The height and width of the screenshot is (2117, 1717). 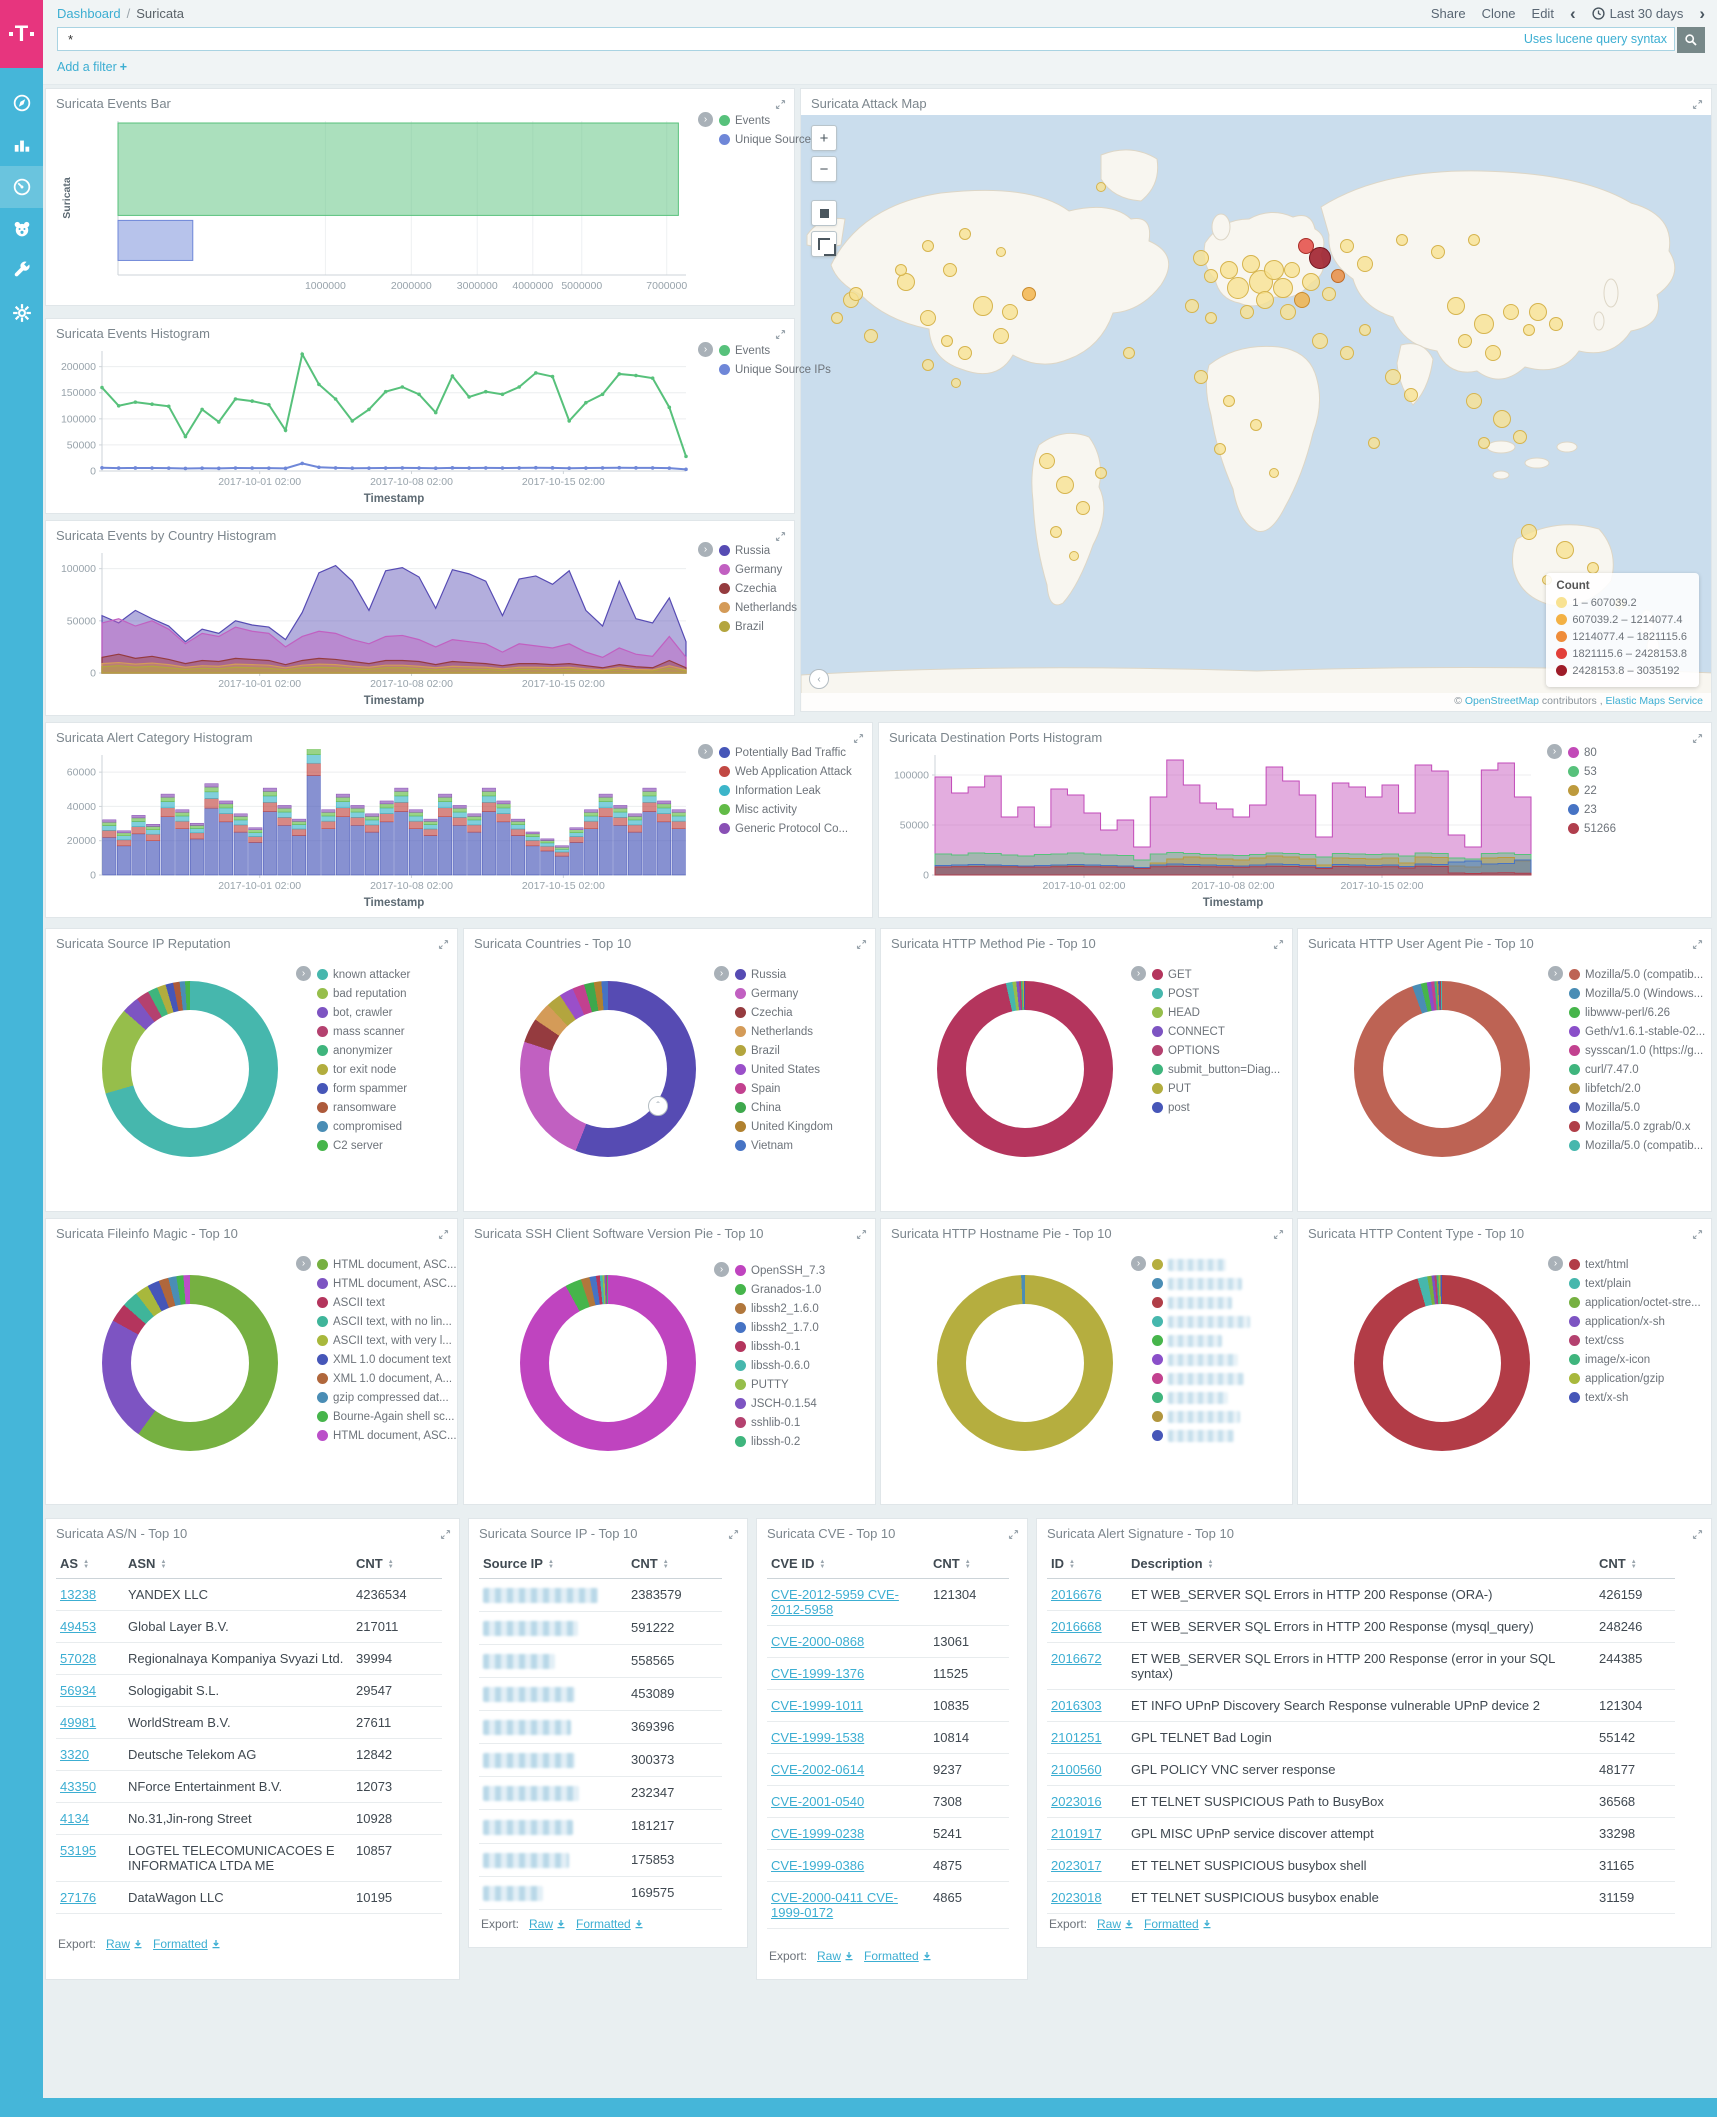 What do you see at coordinates (21, 187) in the screenshot?
I see `sidebar-item-dashboard` at bounding box center [21, 187].